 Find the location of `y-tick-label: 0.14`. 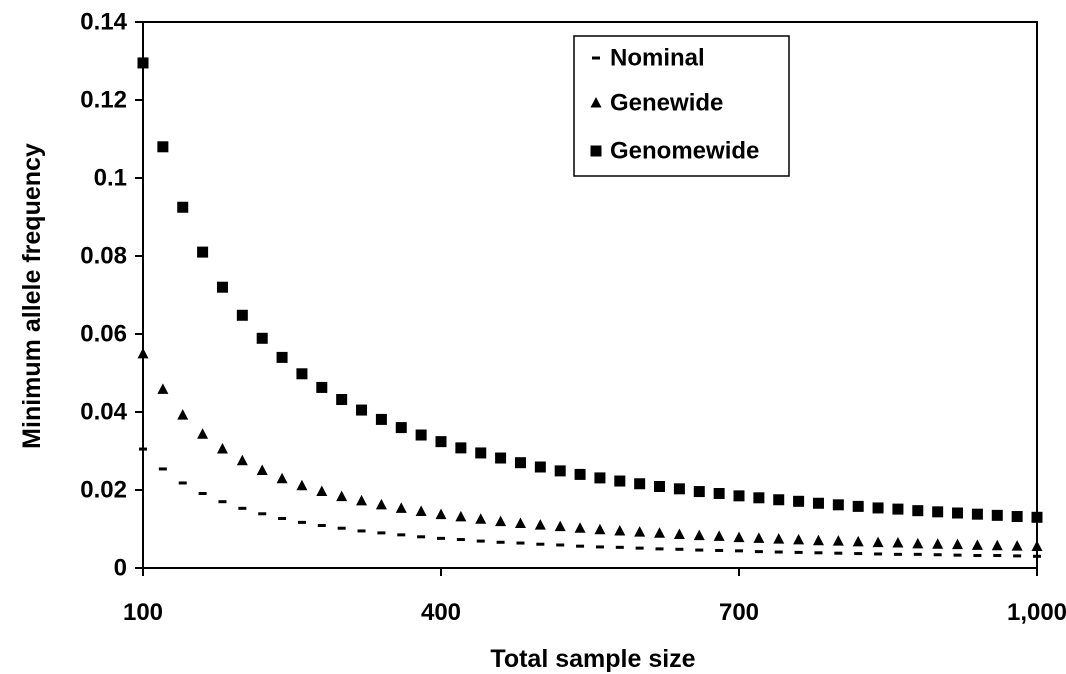

y-tick-label: 0.14 is located at coordinates (103, 22).